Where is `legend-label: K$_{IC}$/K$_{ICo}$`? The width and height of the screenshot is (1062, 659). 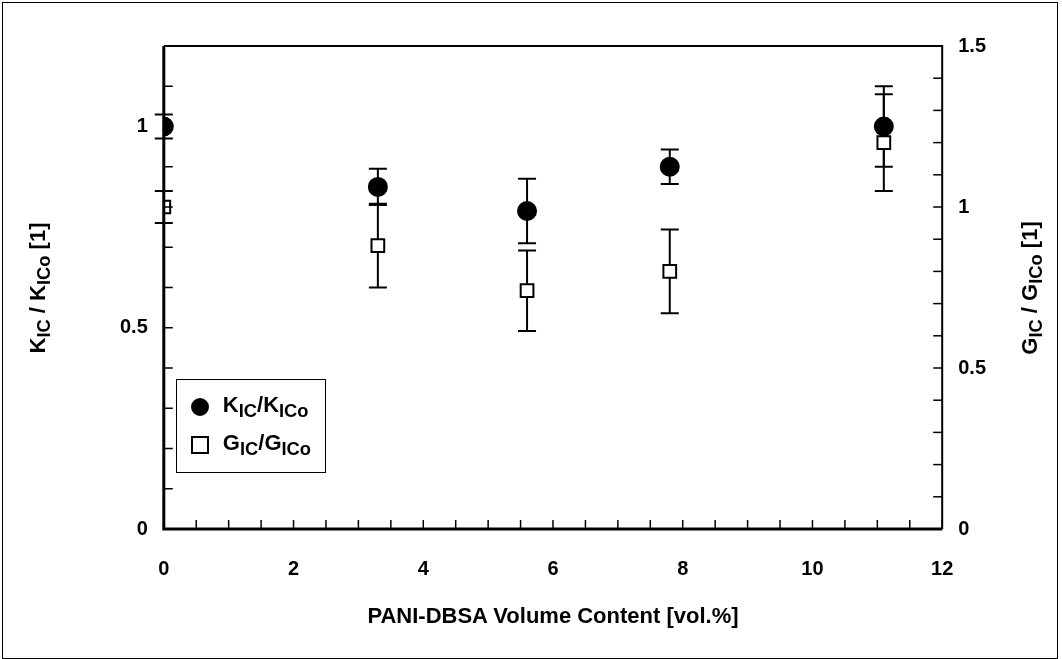
legend-label: K$_{IC}$/K$_{ICo}$ is located at coordinates (265, 407).